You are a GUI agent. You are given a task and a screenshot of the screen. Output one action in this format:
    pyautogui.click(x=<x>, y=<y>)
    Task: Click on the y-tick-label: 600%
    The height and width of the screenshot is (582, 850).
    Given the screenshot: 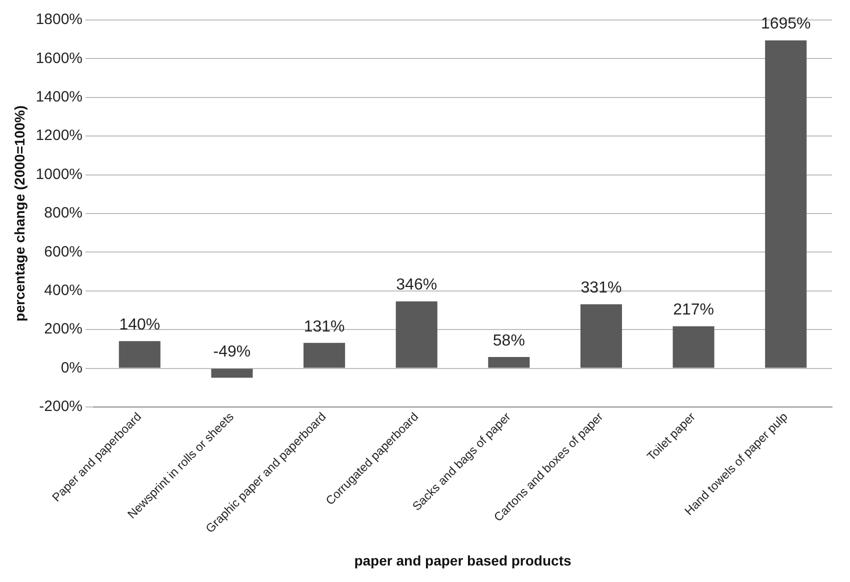 What is the action you would take?
    pyautogui.click(x=63, y=251)
    